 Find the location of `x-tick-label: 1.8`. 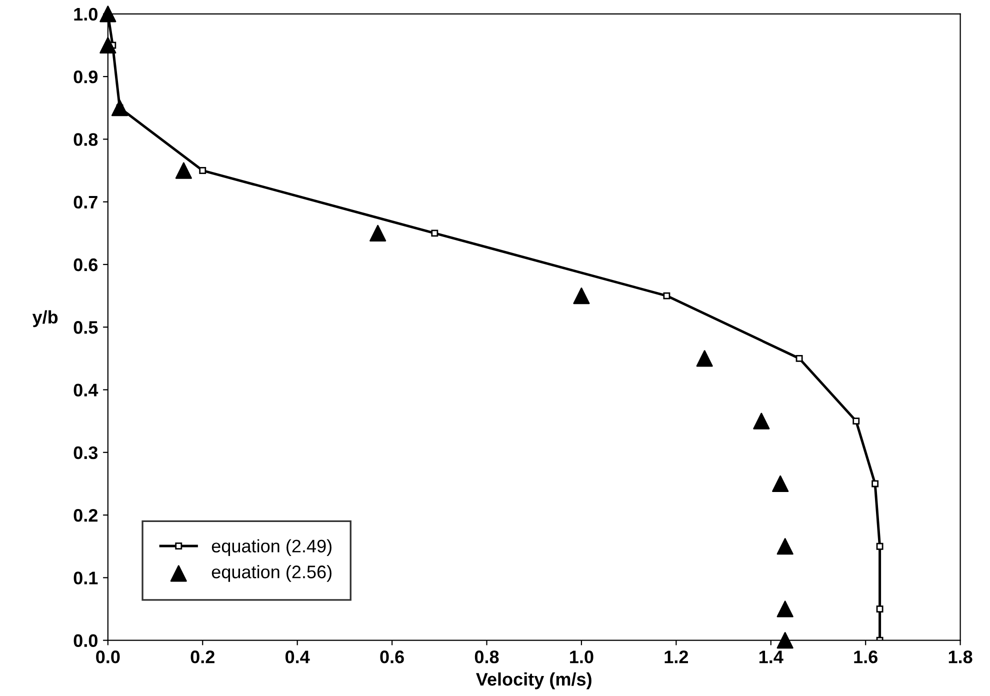

x-tick-label: 1.8 is located at coordinates (960, 657).